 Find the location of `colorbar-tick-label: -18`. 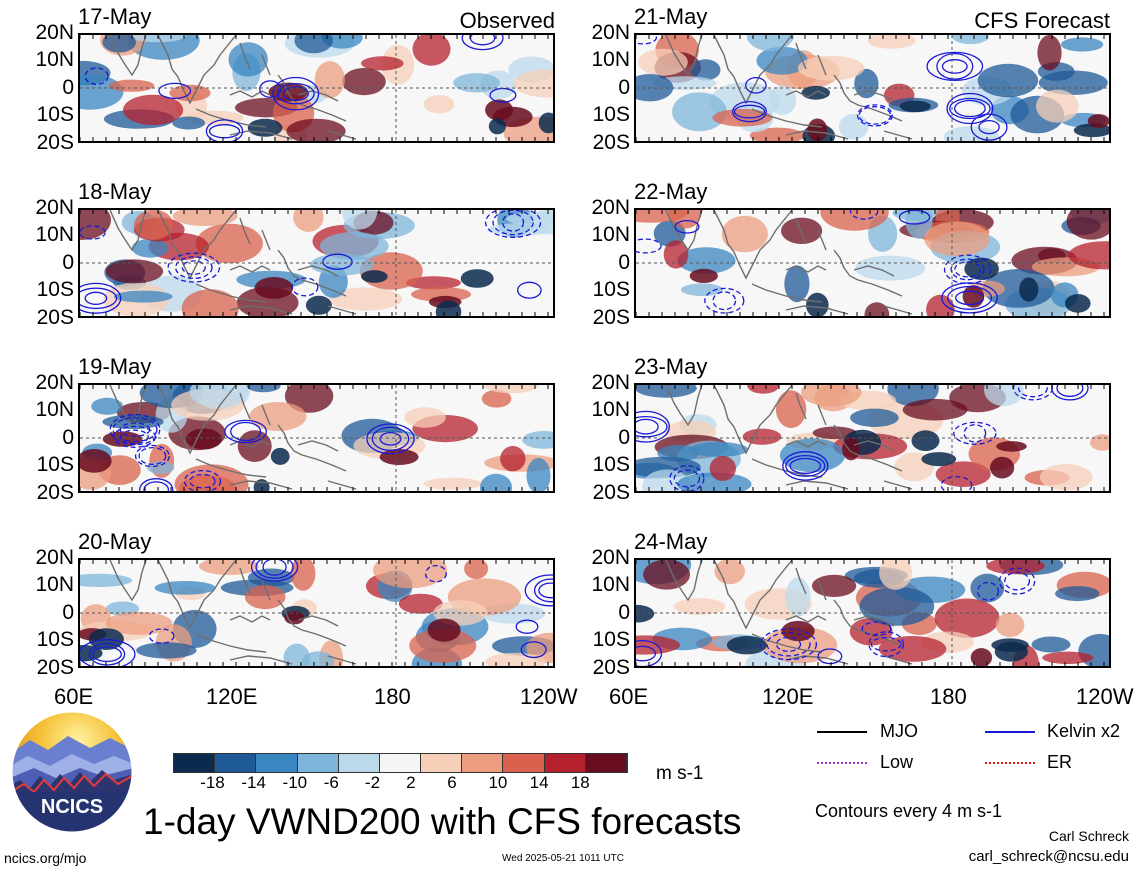

colorbar-tick-label: -18 is located at coordinates (212, 782).